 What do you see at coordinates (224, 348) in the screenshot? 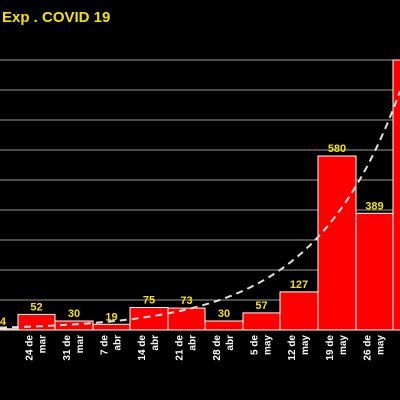
I see `x-tick-label-6: 28 de abr` at bounding box center [224, 348].